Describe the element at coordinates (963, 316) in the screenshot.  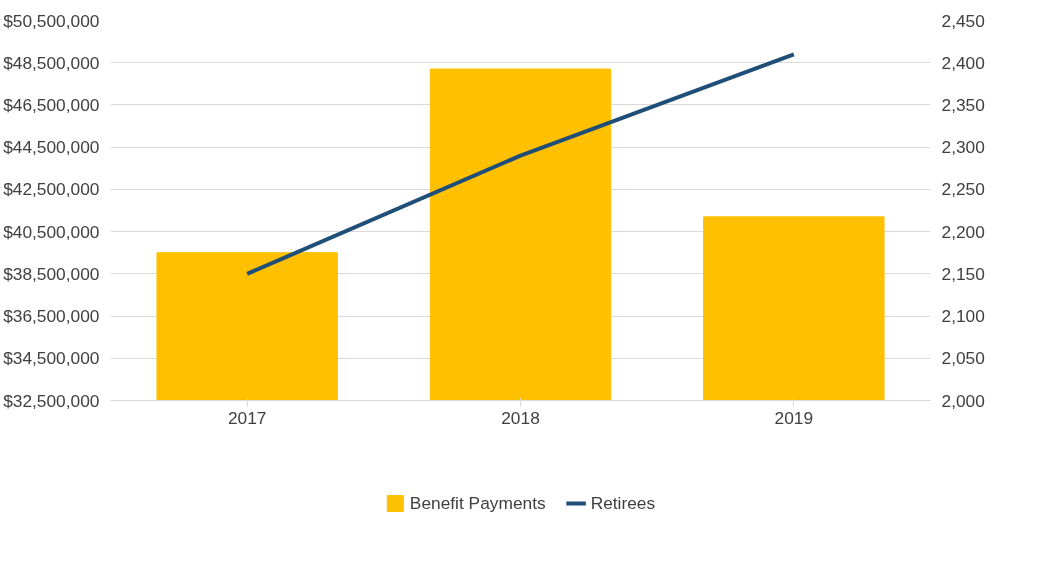
I see `y2-tick-label: 2,100` at that location.